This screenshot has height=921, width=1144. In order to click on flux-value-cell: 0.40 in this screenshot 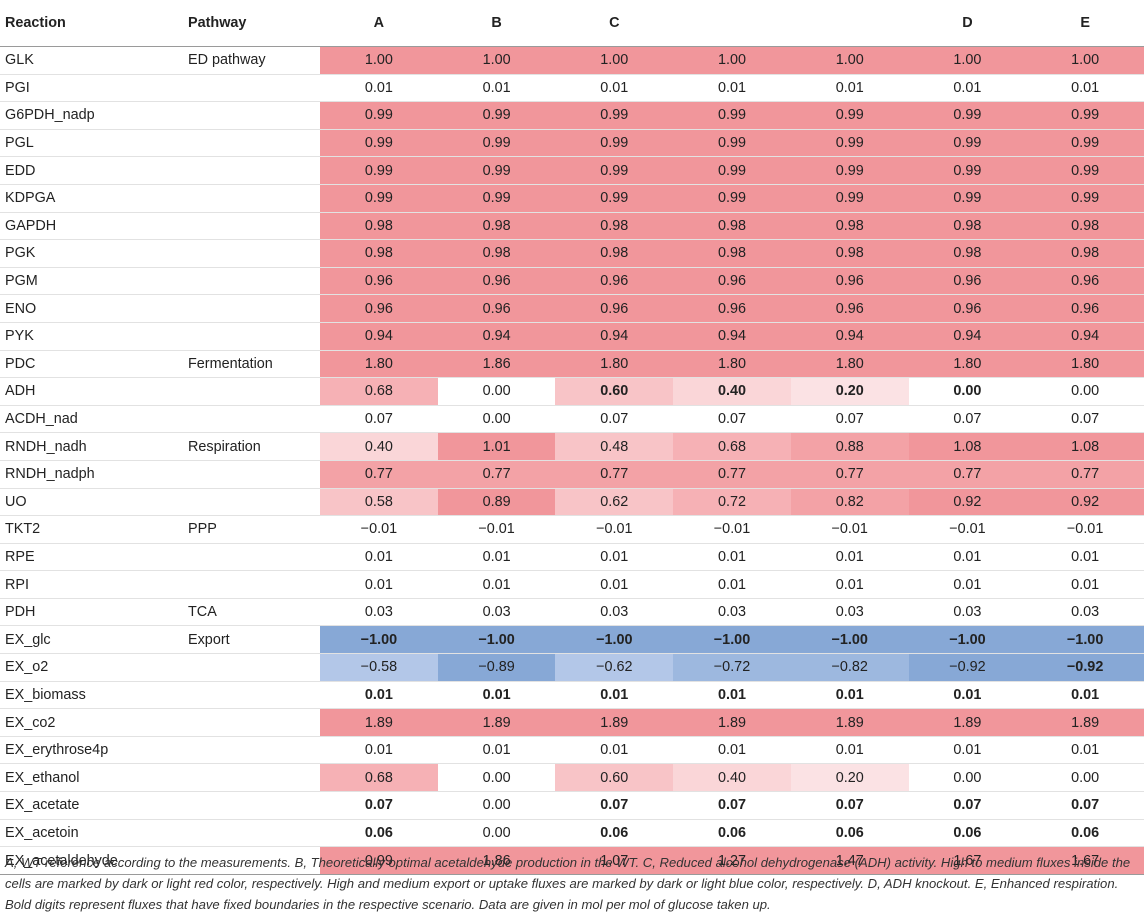, I will do `click(732, 778)`.